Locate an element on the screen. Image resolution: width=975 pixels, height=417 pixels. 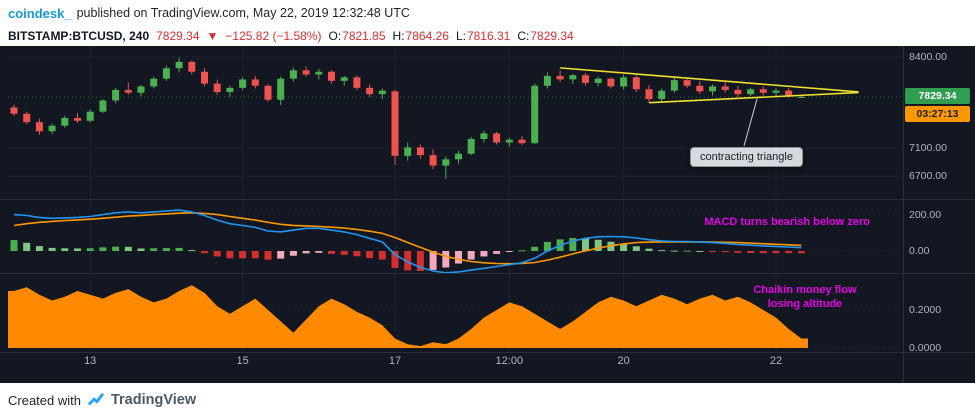
low-number: 7816.31 is located at coordinates (488, 36).